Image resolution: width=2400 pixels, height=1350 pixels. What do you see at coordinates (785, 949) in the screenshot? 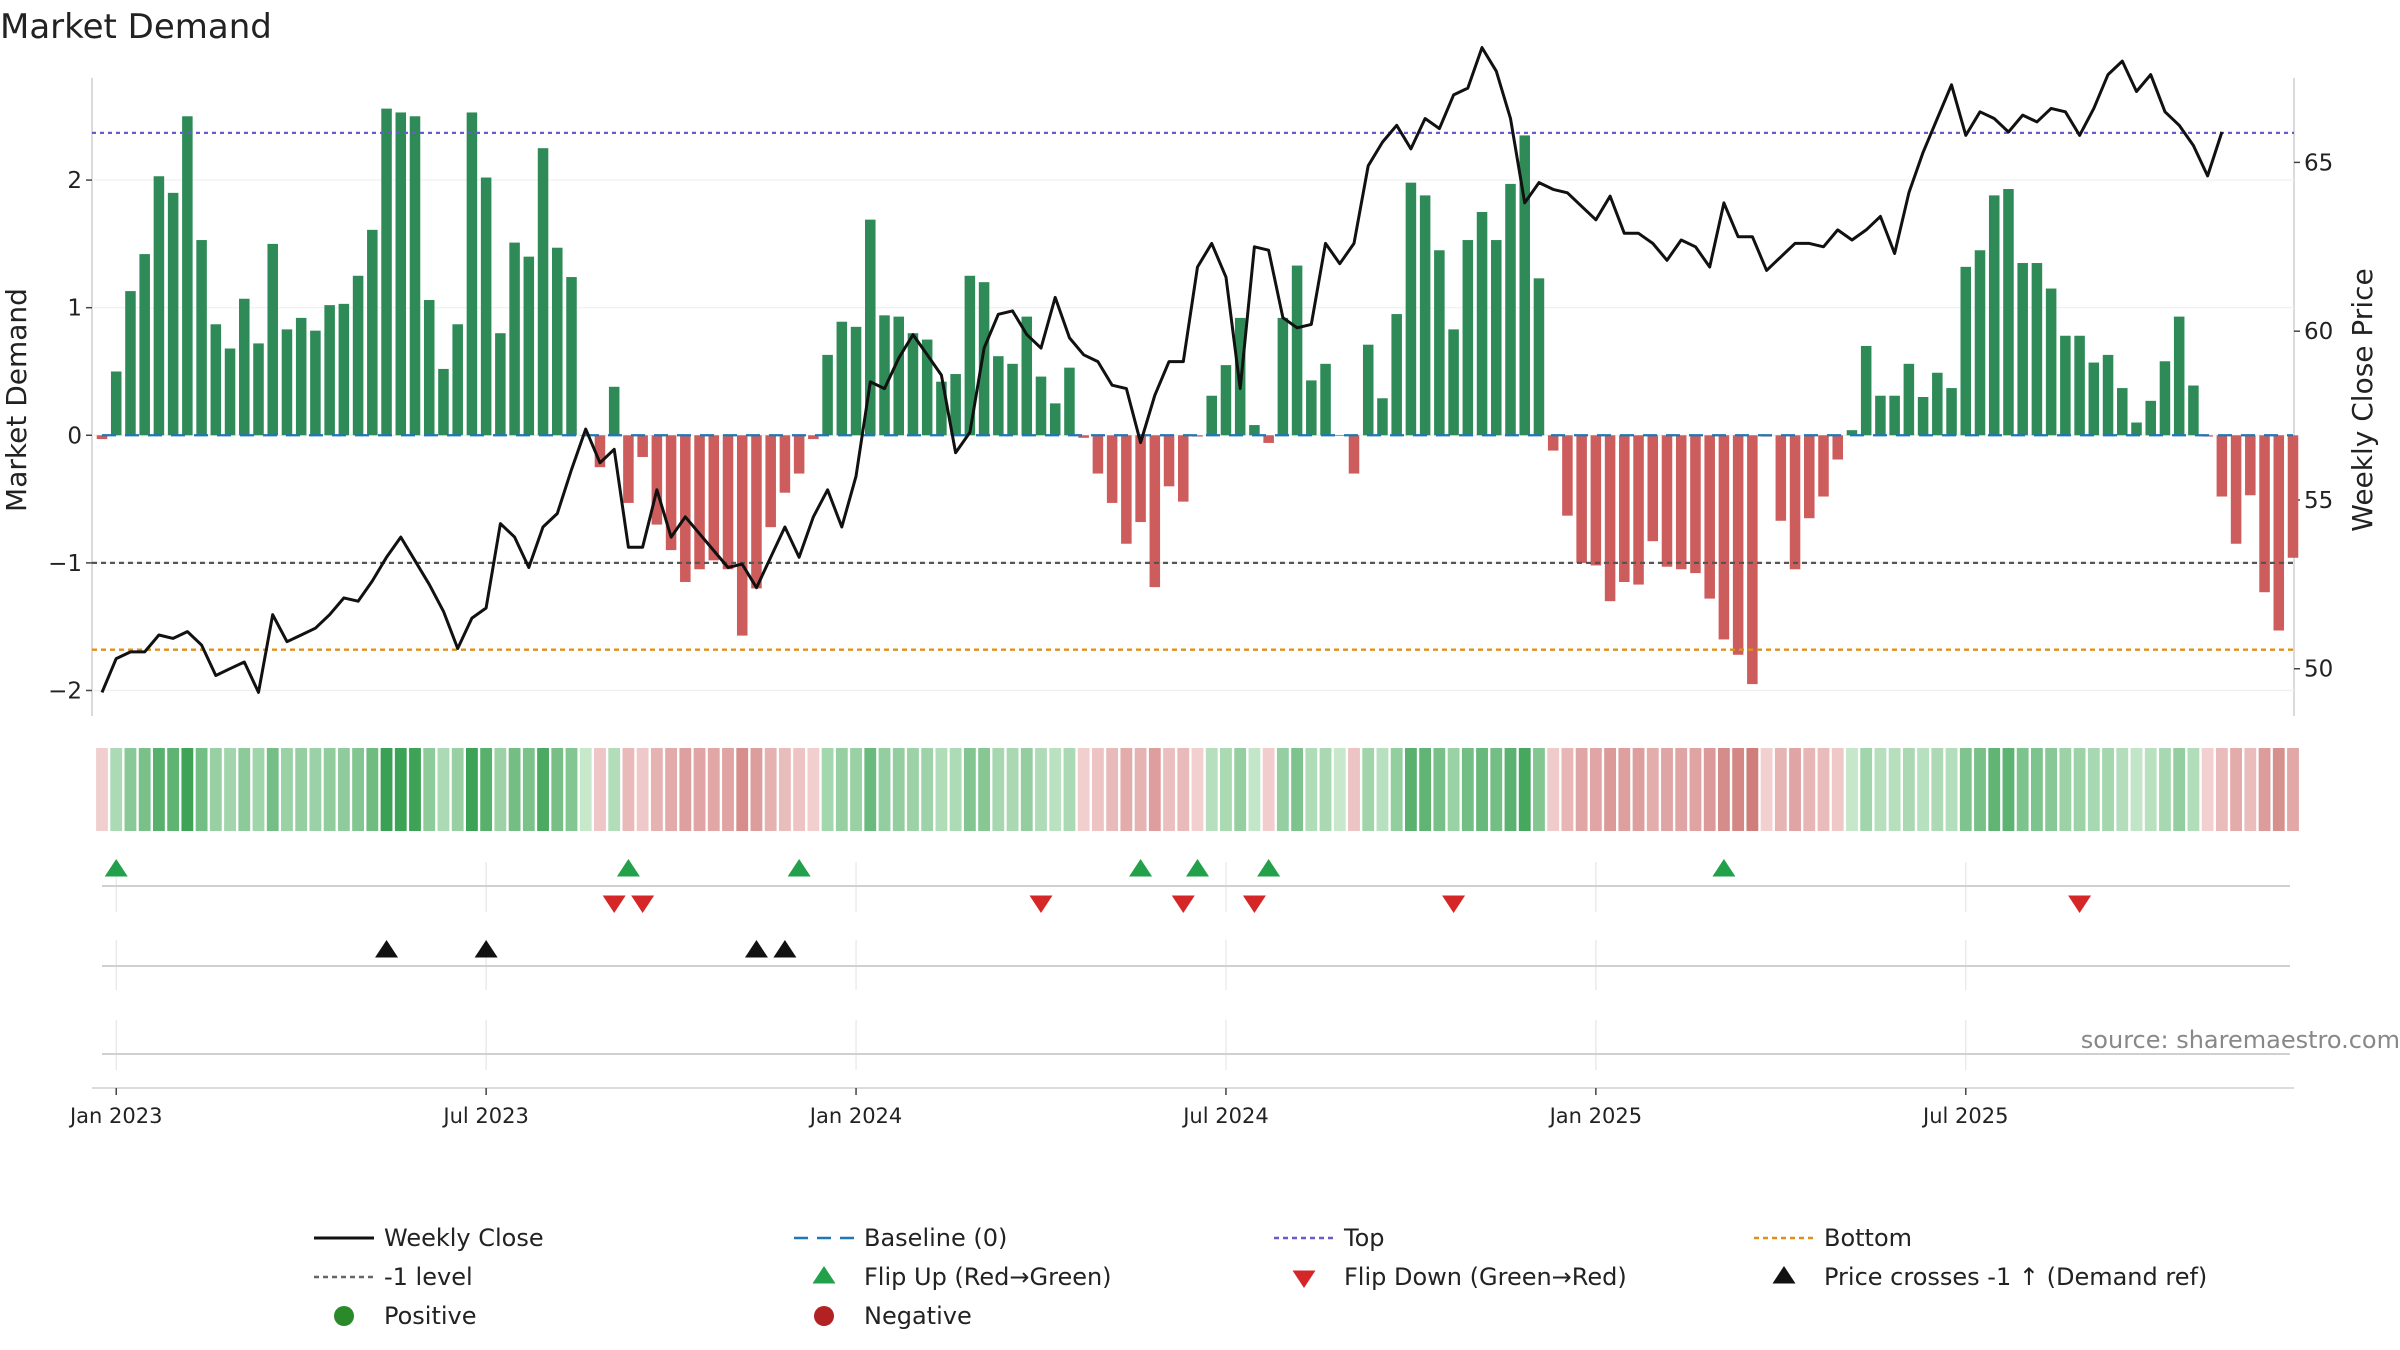
I see `price-cross-marker` at bounding box center [785, 949].